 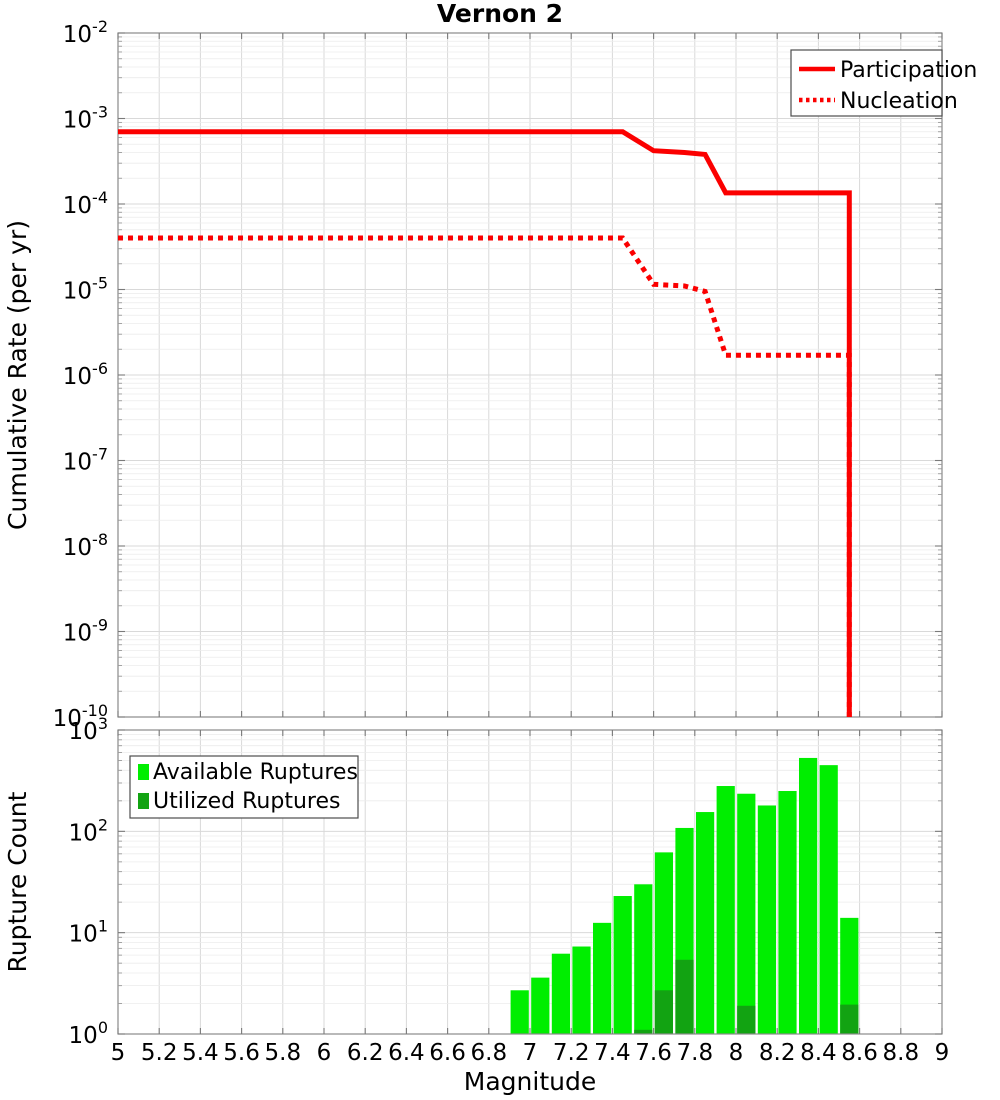 What do you see at coordinates (241, 1053) in the screenshot?
I see `x-tick-label: 5.6` at bounding box center [241, 1053].